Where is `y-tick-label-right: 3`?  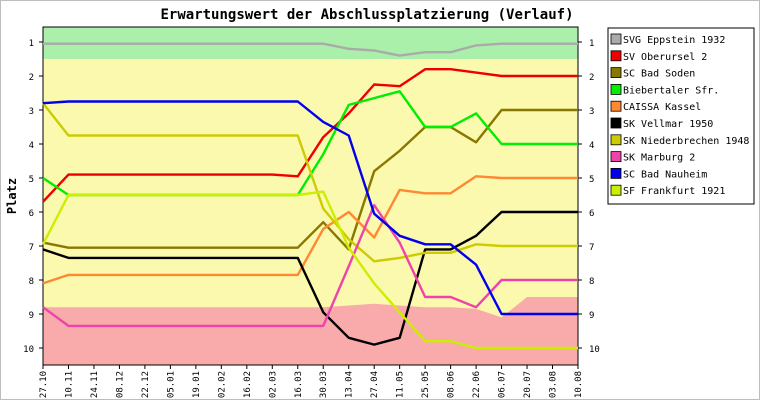
y-tick-label-right: 3 is located at coordinates (591, 112).